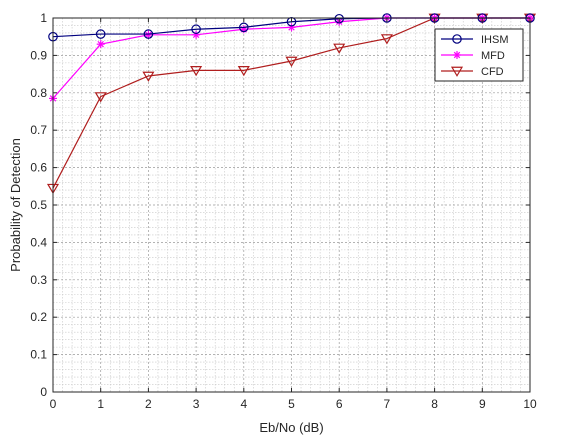 The height and width of the screenshot is (448, 575). Describe the element at coordinates (473, 56) in the screenshot. I see `legend-item-mfd: MFD` at that location.